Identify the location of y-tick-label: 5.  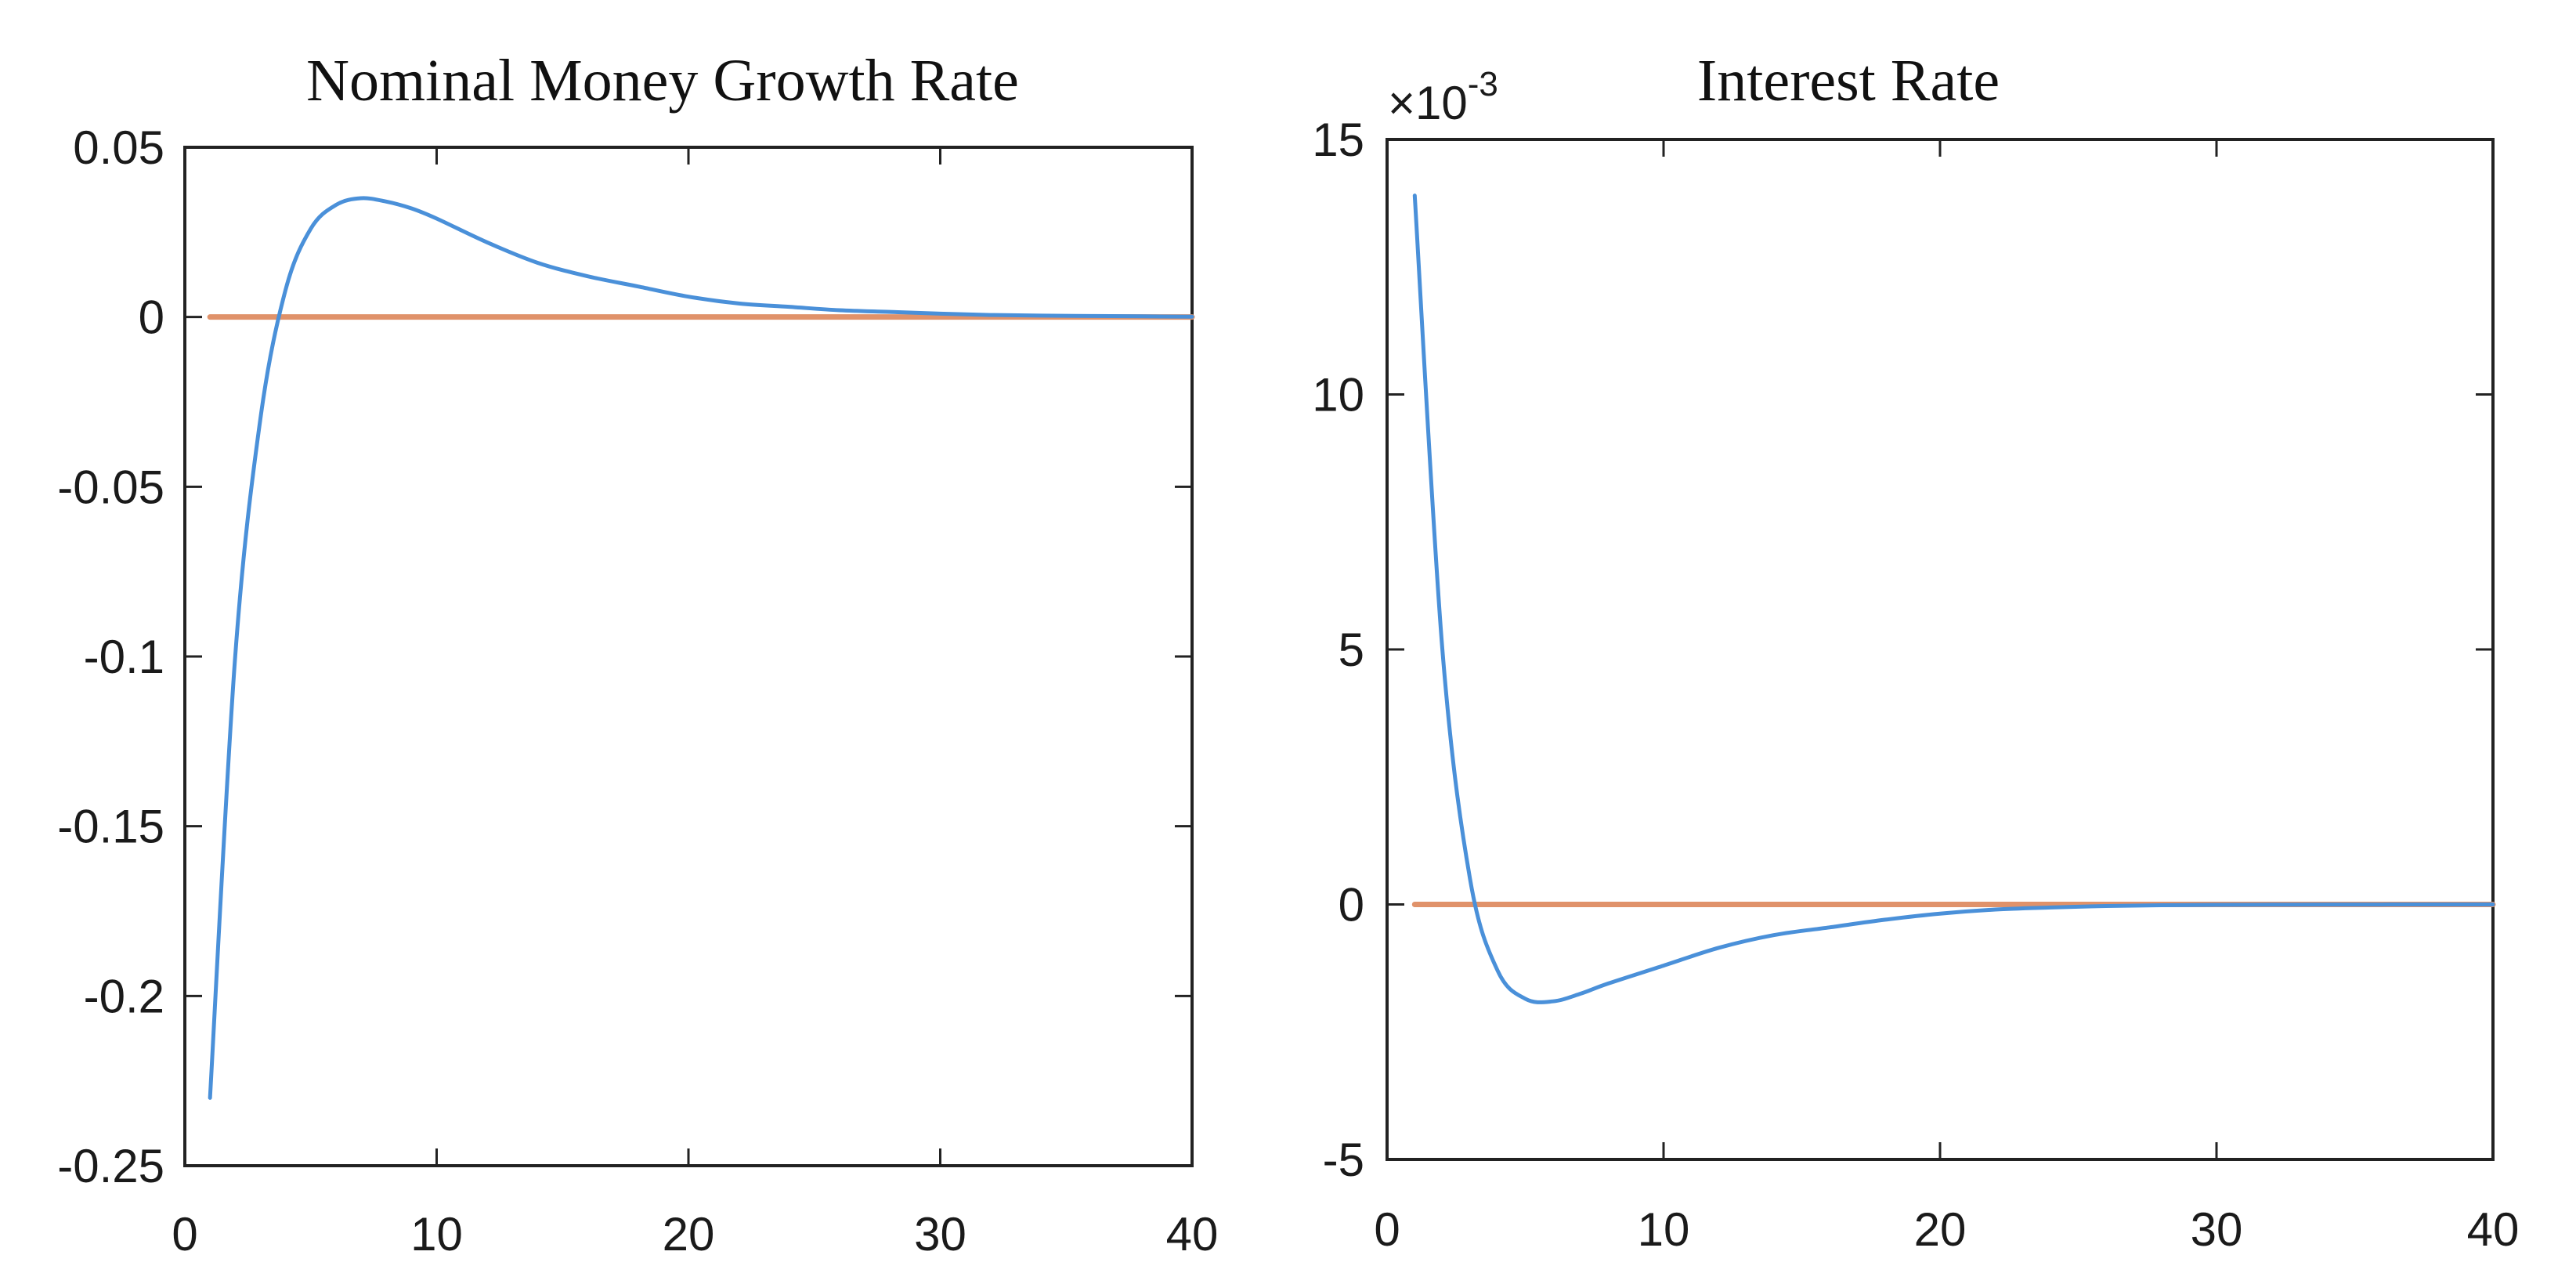
(1351, 650).